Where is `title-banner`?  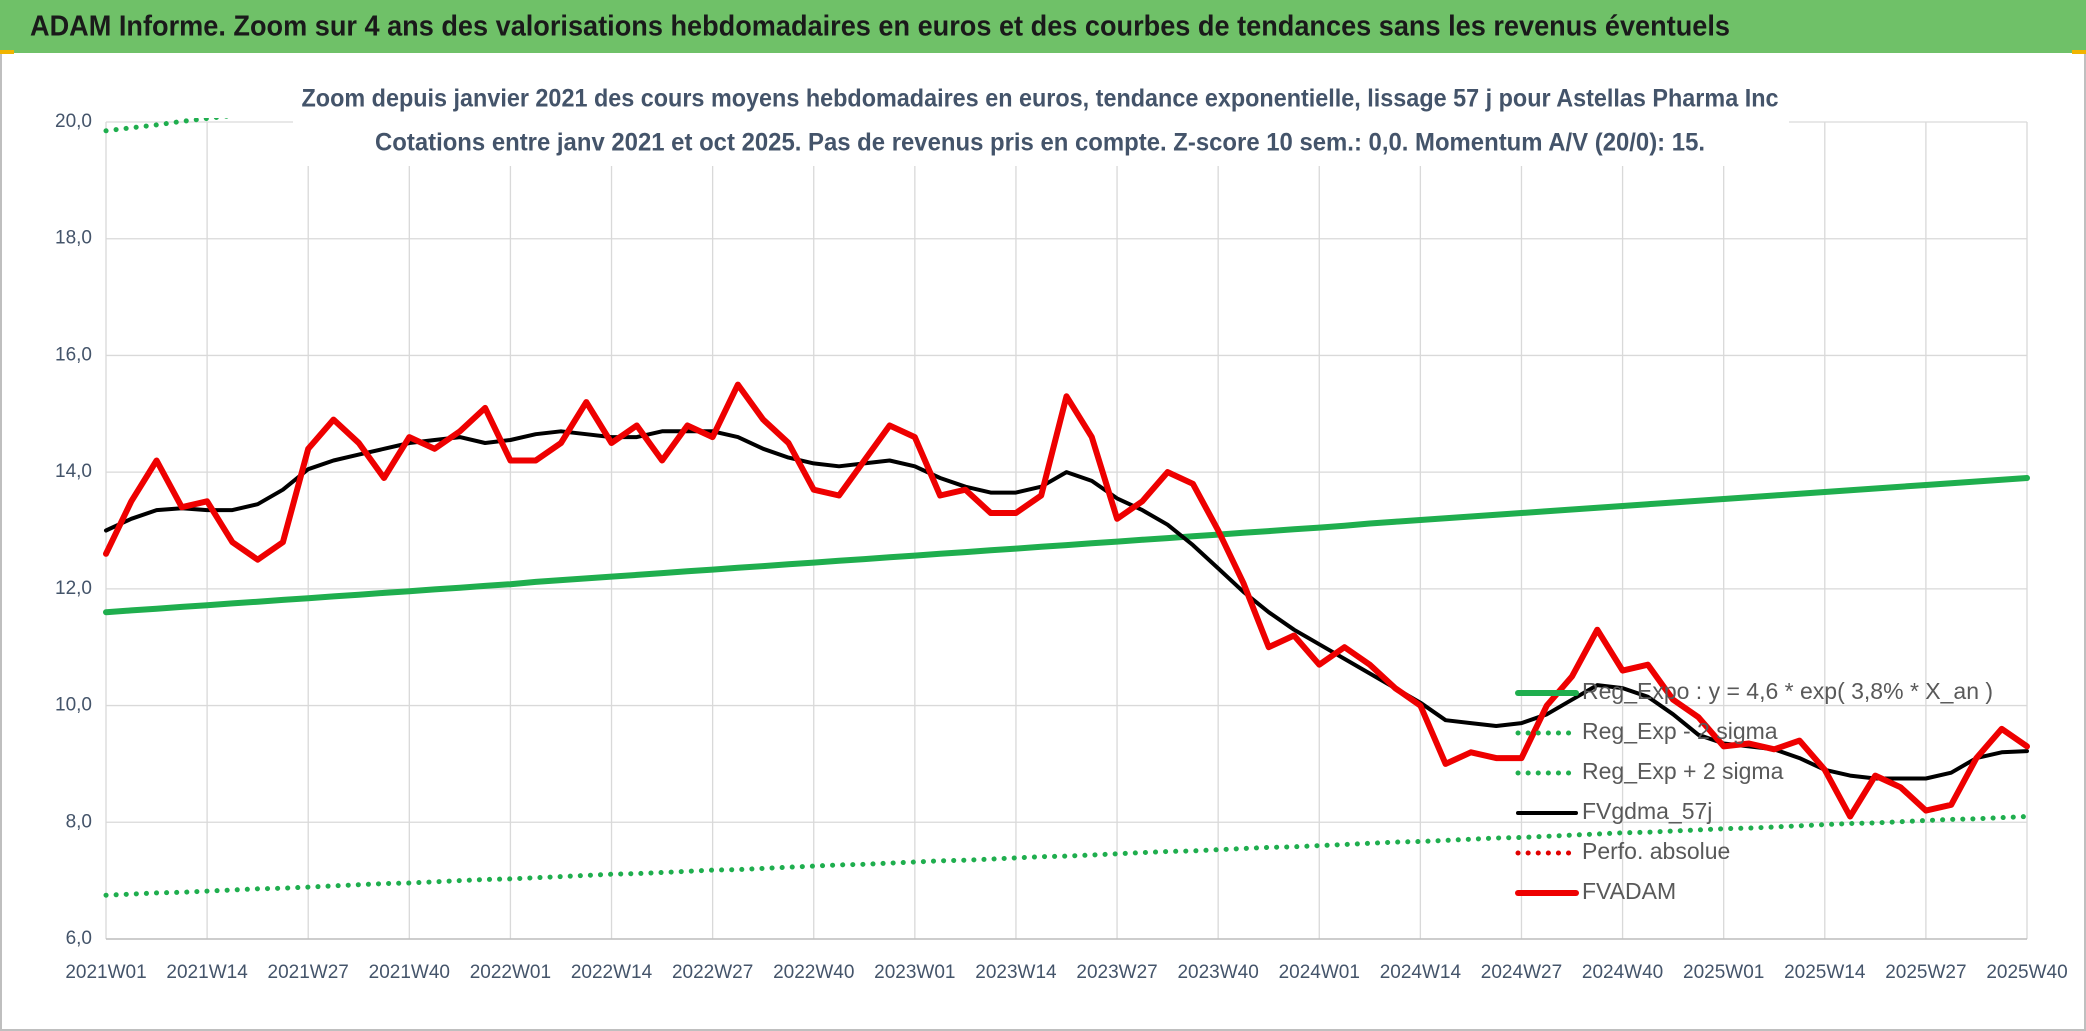
title-banner is located at coordinates (1043, 26).